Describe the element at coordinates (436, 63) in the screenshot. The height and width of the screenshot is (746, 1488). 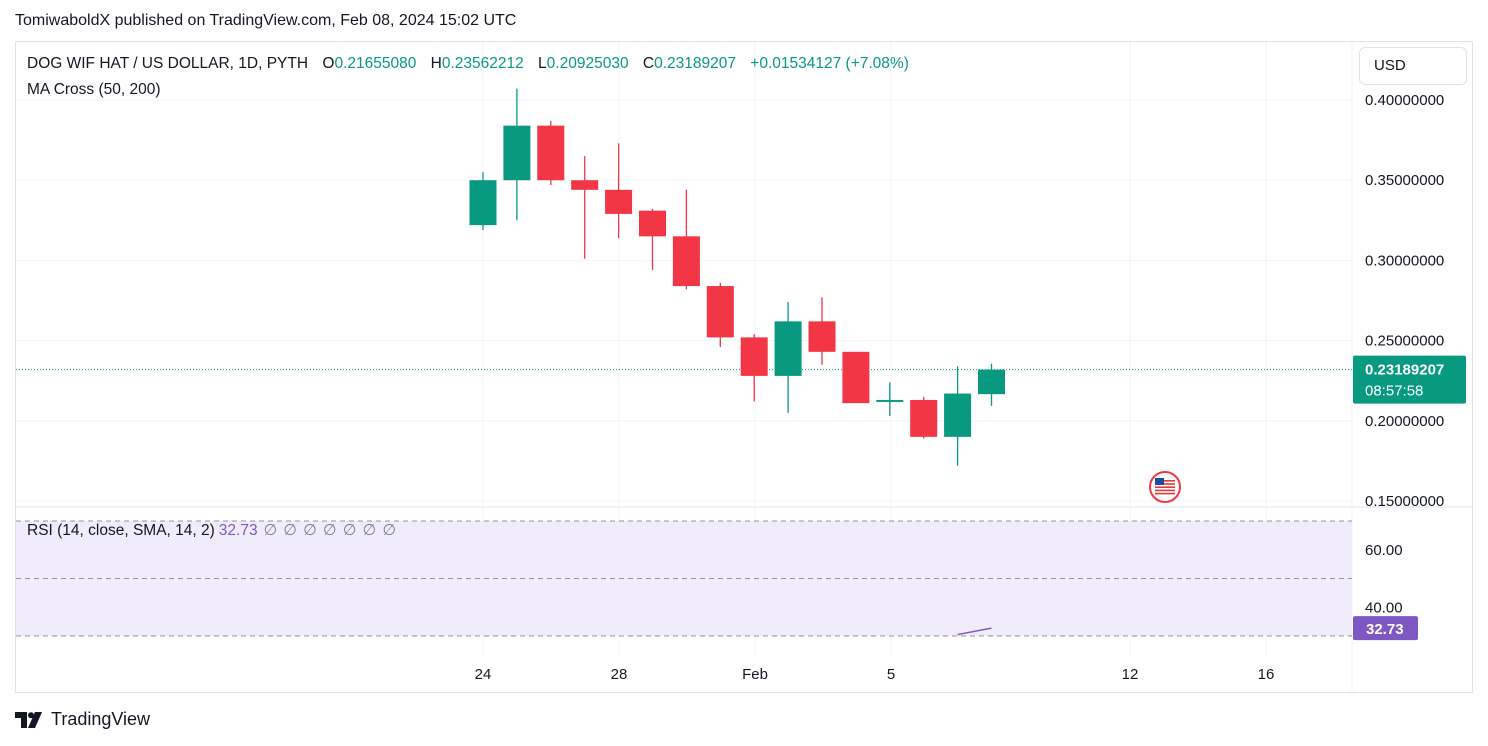
I see `high-key: H` at that location.